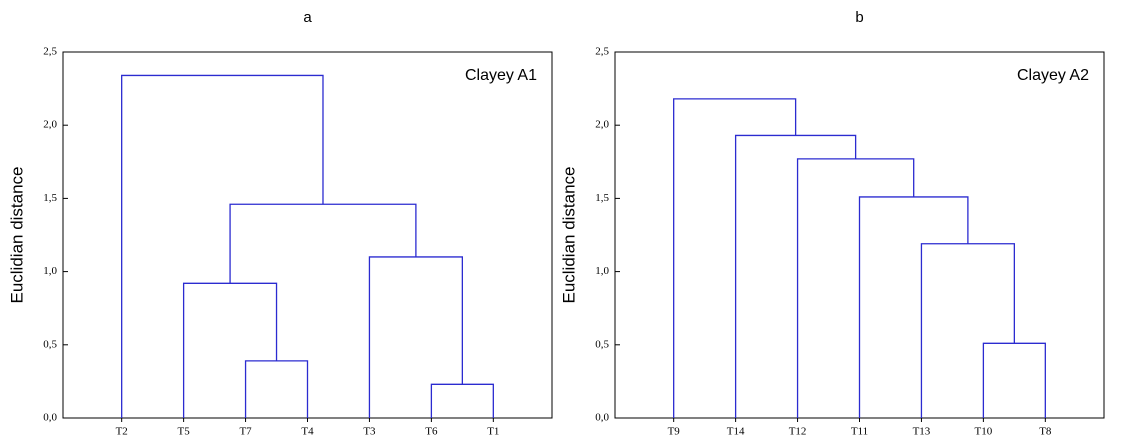 Image resolution: width=1137 pixels, height=444 pixels. Describe the element at coordinates (859, 17) in the screenshot. I see `chart-title: b` at that location.